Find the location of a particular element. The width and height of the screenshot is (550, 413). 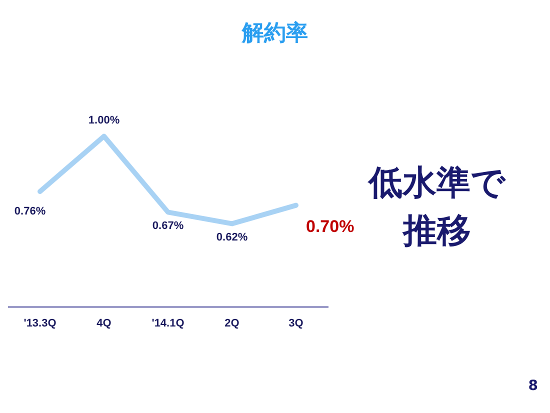

data-label: 0.67% is located at coordinates (168, 226).